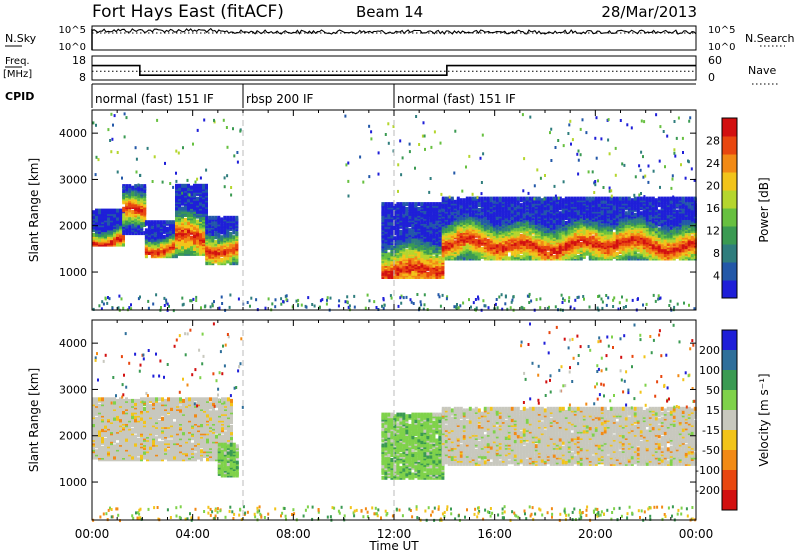  I want to click on freq-step-line, so click(394, 70).